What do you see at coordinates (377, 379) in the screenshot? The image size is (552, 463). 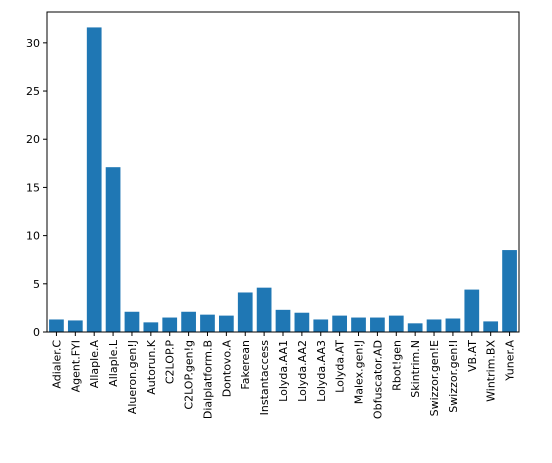 I see `x-tick-label: Obfuscator.AD` at bounding box center [377, 379].